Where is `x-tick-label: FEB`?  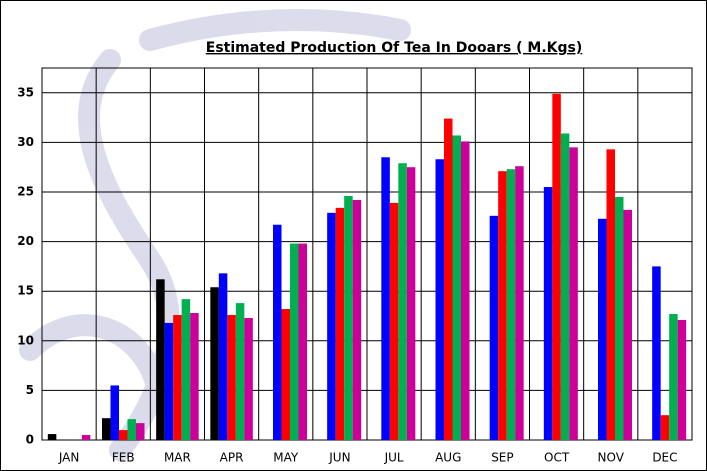
x-tick-label: FEB is located at coordinates (123, 458).